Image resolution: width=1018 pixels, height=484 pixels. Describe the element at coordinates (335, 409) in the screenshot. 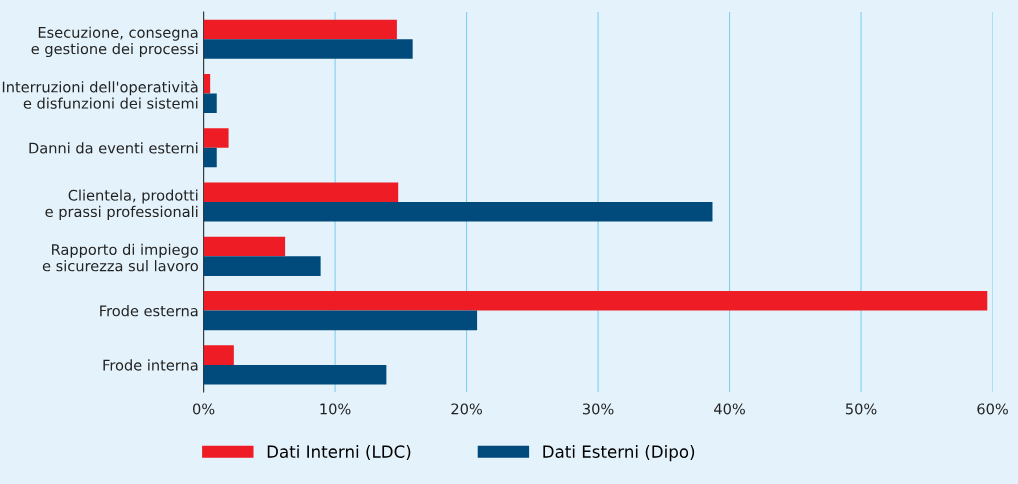

I see `x-tick-label: 10%` at that location.